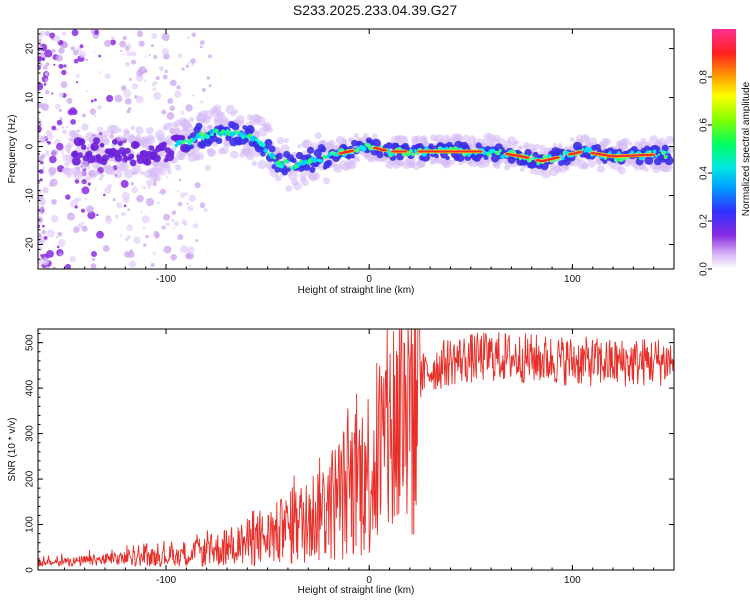 The image size is (750, 600). I want to click on top-x-axis-label: Height of straight line (km), so click(356, 290).